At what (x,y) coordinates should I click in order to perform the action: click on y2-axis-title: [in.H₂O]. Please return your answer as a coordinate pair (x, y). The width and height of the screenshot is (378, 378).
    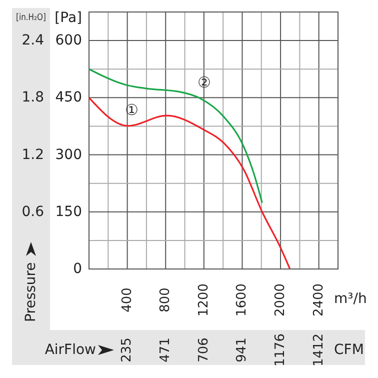
    Looking at the image, I should click on (34, 18).